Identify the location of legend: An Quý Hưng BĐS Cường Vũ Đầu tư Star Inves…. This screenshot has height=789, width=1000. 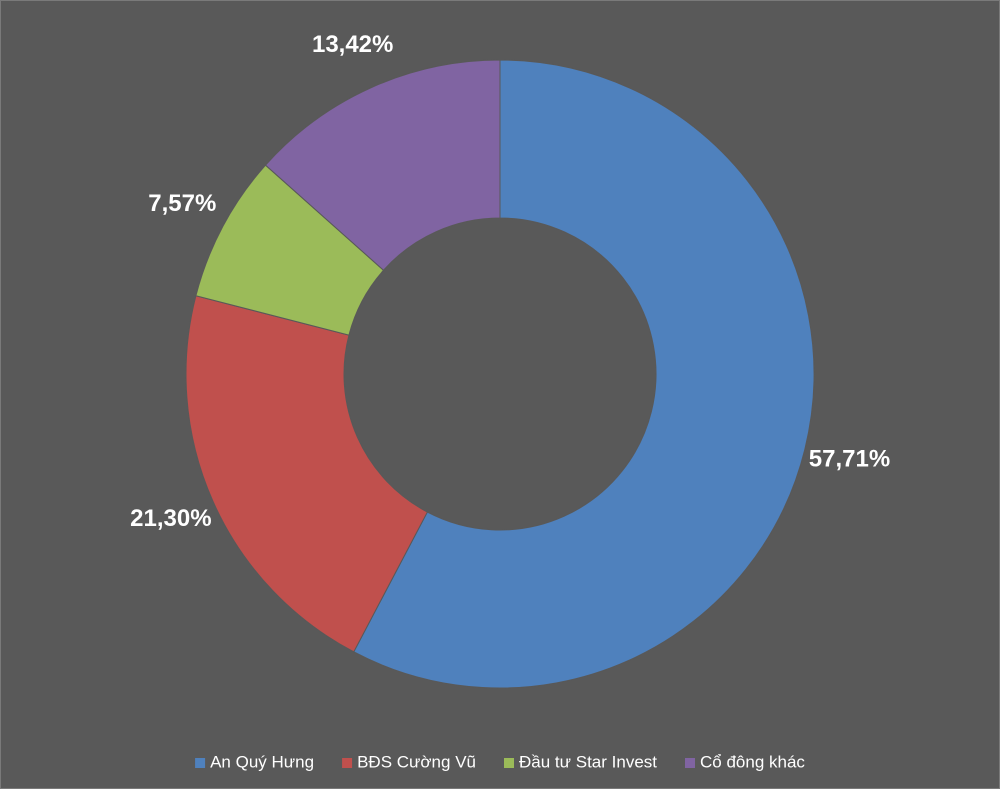
(500, 761).